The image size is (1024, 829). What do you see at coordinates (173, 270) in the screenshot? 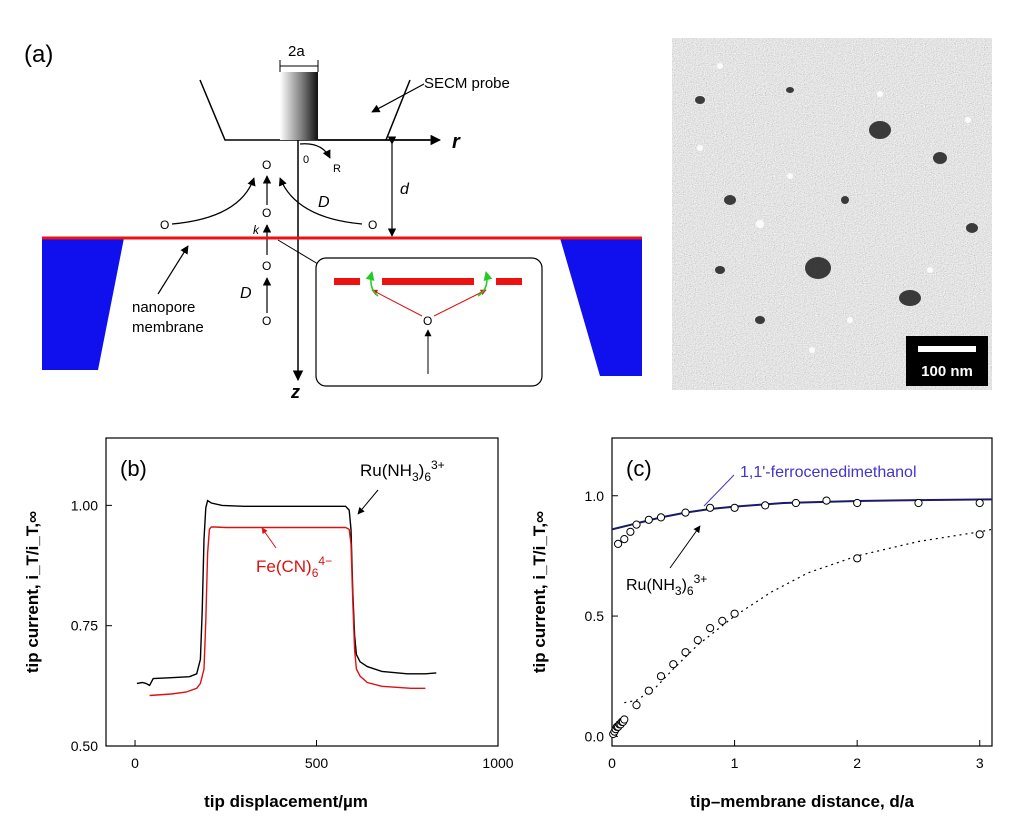
I see `membrane-pointer` at bounding box center [173, 270].